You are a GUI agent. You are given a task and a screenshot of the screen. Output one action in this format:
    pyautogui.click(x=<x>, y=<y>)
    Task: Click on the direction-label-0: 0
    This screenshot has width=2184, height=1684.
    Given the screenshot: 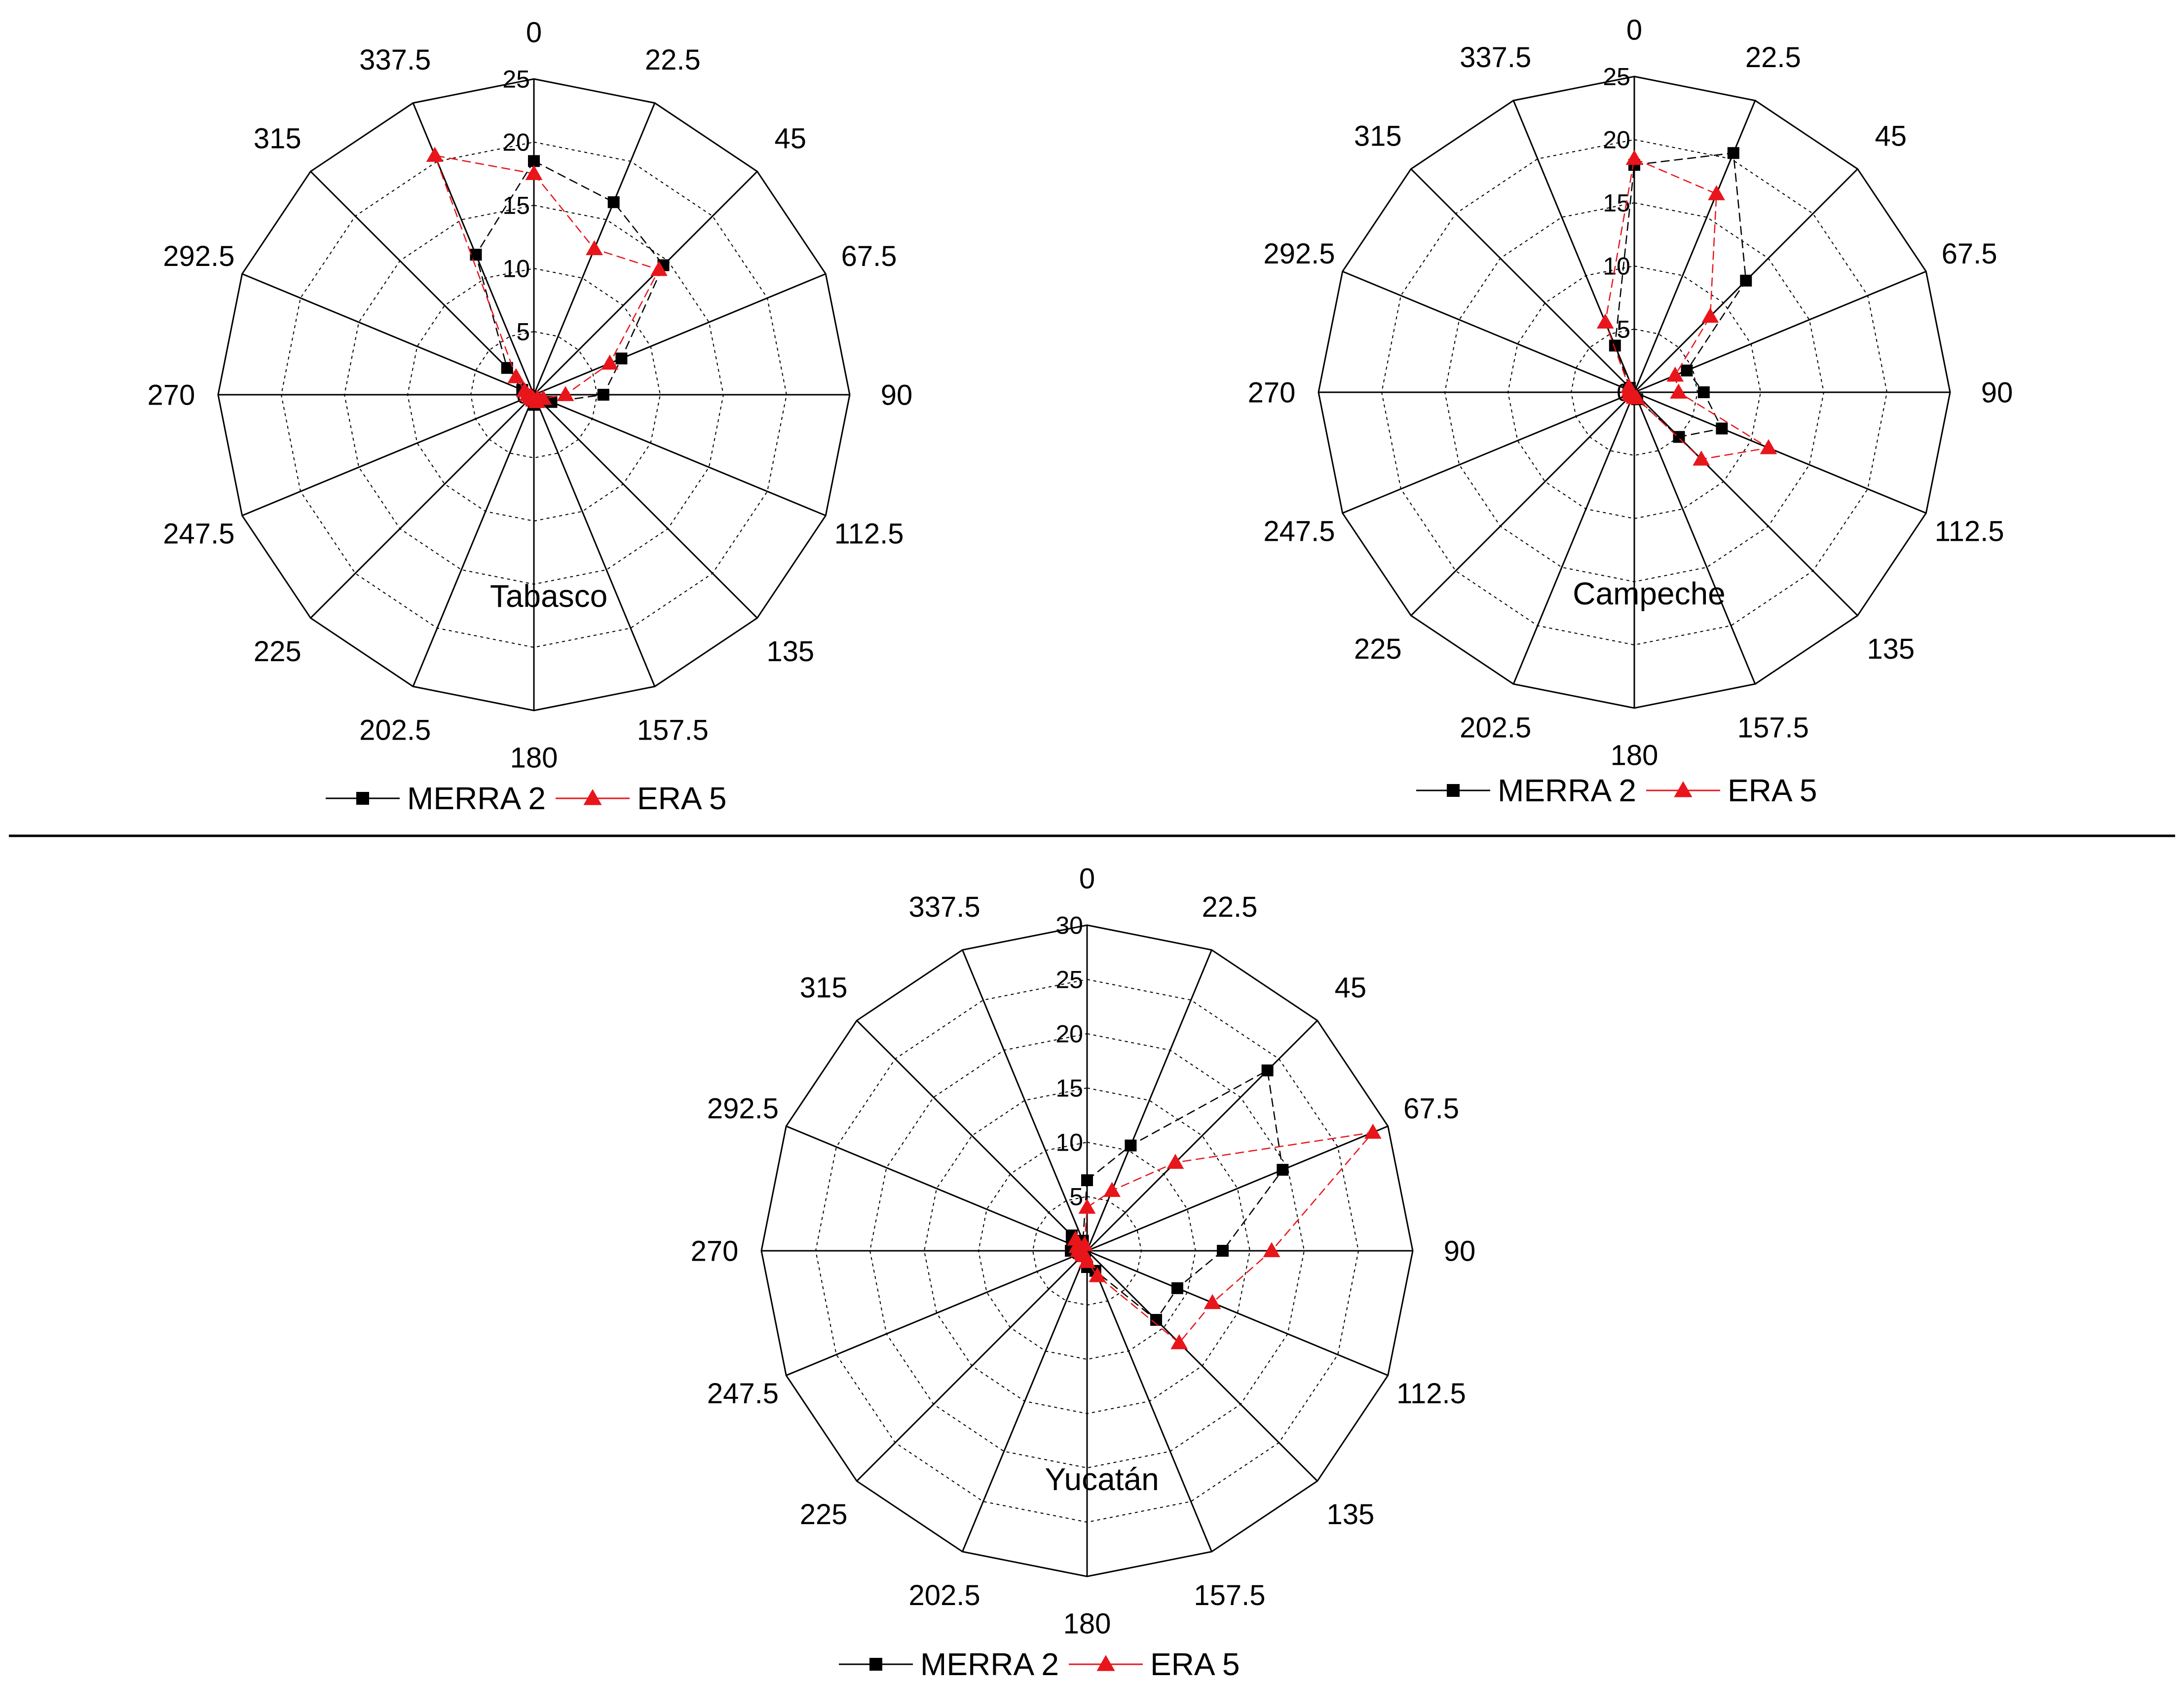 What is the action you would take?
    pyautogui.click(x=1087, y=879)
    